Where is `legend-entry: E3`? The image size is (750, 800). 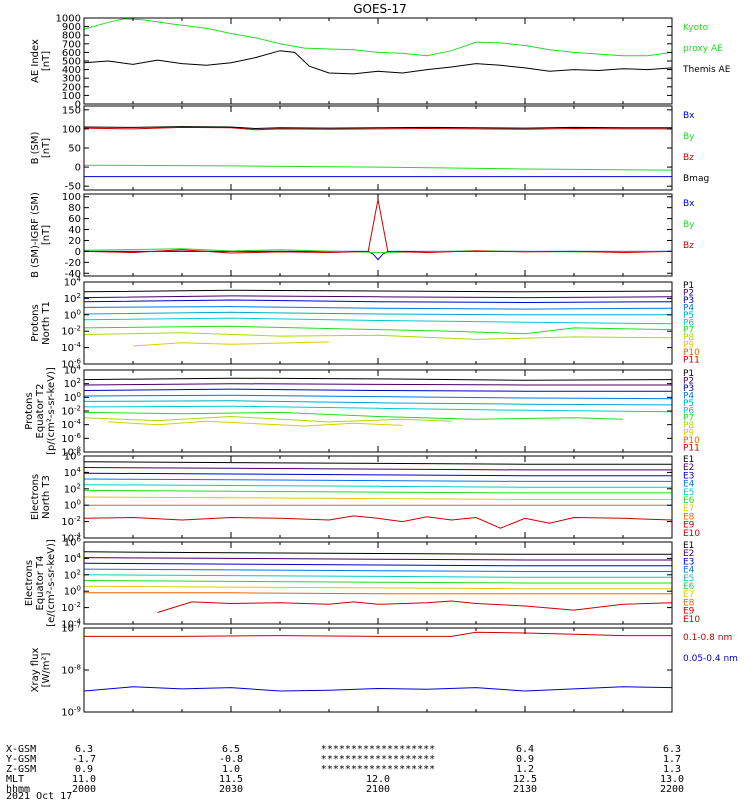
legend-entry: E3 is located at coordinates (688, 562).